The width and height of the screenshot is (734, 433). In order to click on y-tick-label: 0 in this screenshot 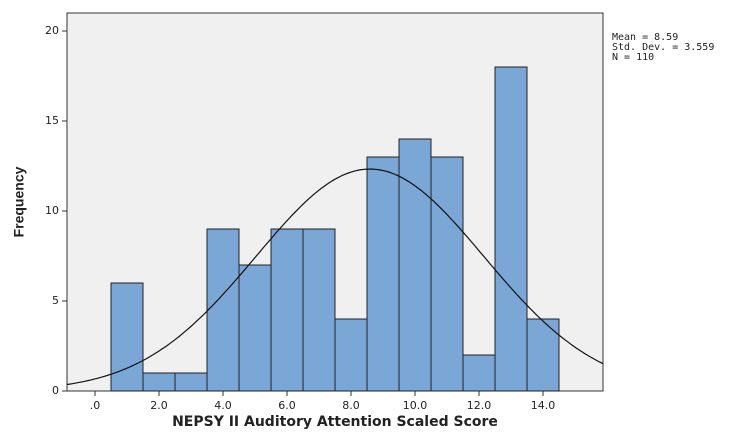, I will do `click(55, 390)`.